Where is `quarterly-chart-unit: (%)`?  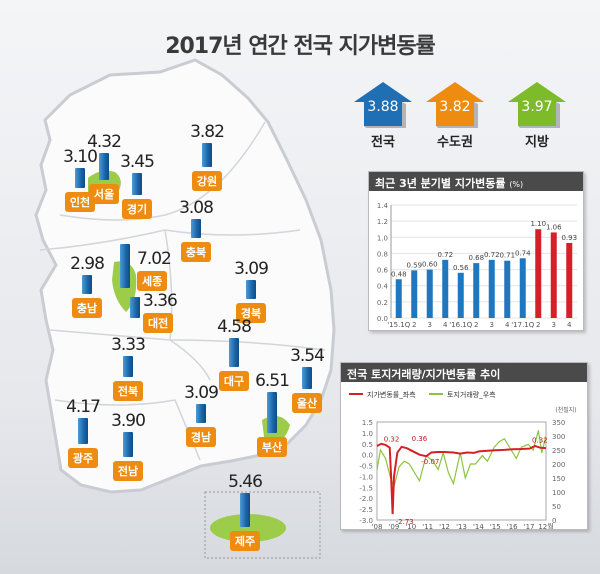
quarterly-chart-unit: (%) is located at coordinates (516, 184).